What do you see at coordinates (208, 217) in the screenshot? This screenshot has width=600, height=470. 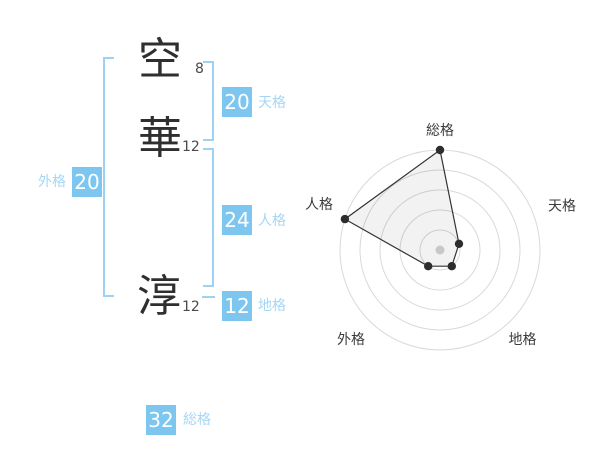 I see `jinkaku-bracket` at bounding box center [208, 217].